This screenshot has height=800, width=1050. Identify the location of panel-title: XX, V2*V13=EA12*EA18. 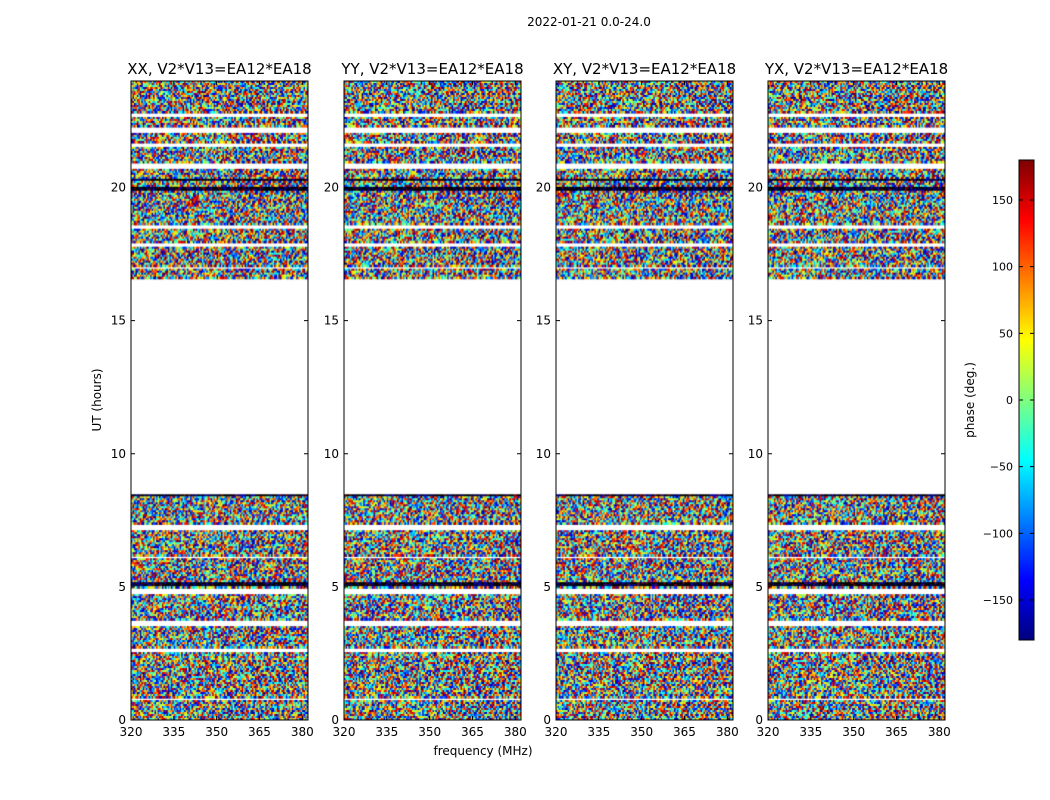
(219, 69).